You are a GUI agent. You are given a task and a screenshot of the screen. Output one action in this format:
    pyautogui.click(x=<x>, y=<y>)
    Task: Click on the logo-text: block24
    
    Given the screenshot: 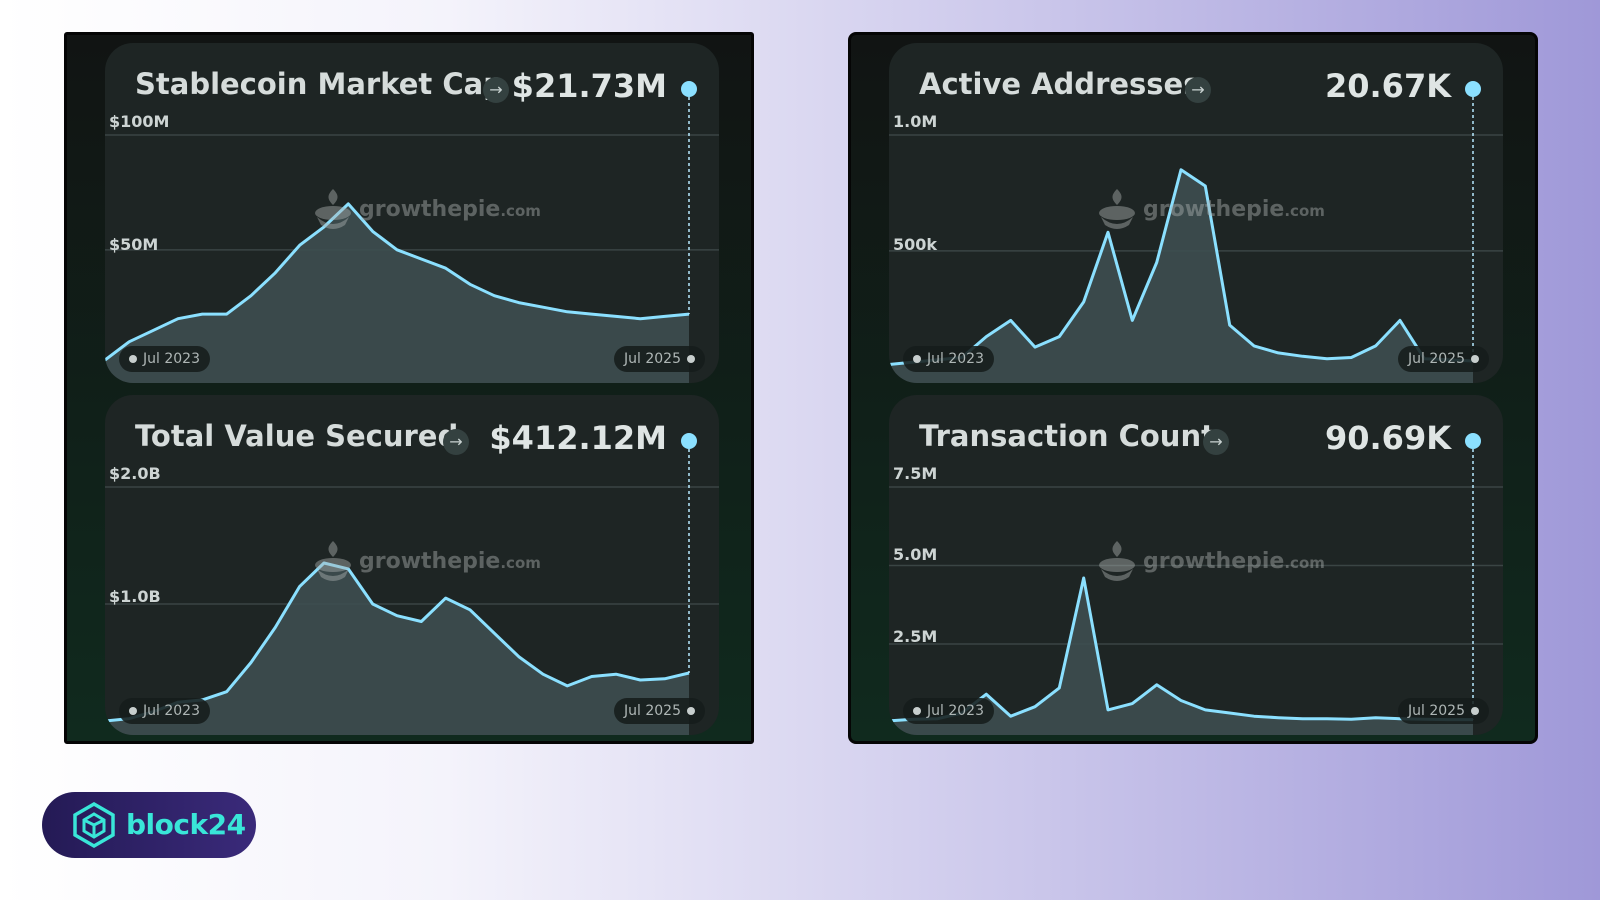 What is the action you would take?
    pyautogui.click(x=186, y=824)
    